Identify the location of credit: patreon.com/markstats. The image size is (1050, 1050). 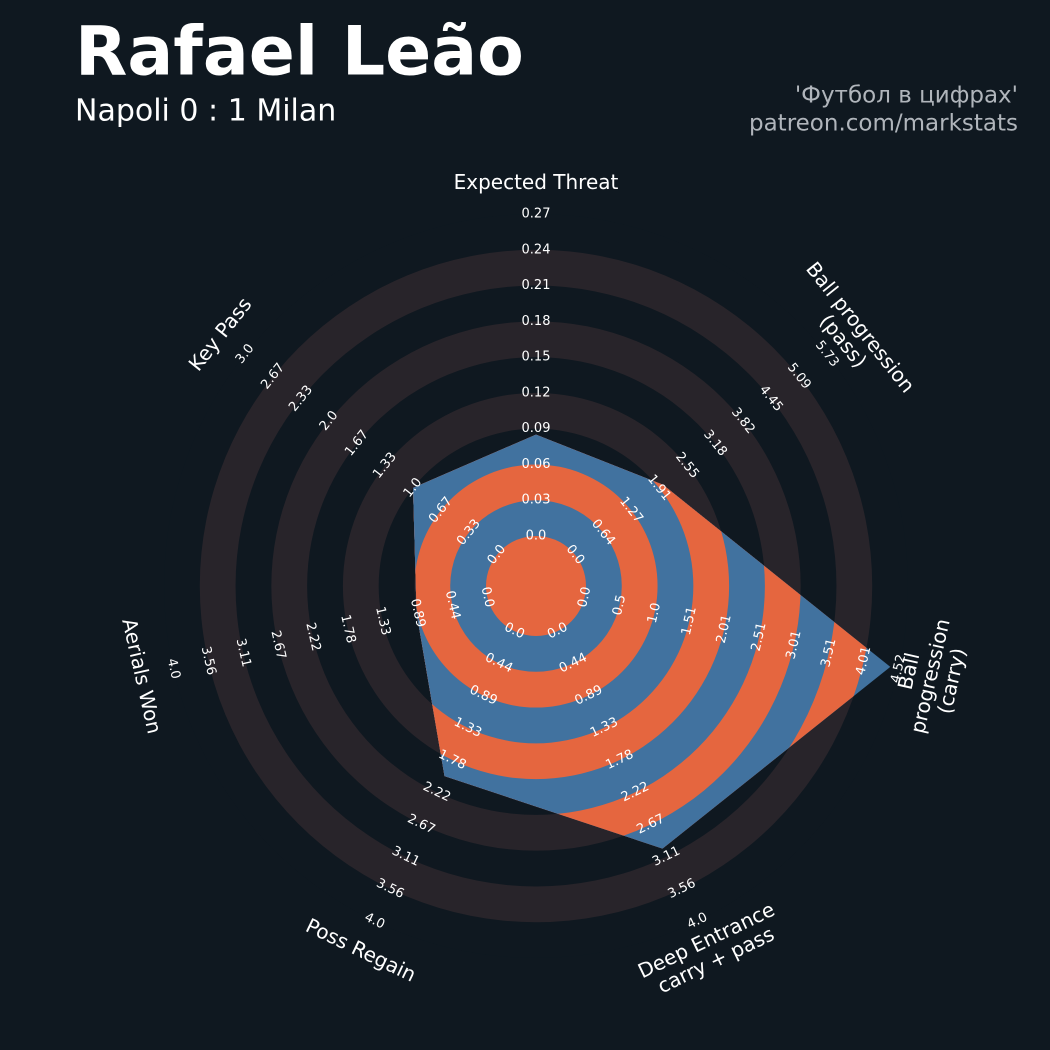
(883, 124).